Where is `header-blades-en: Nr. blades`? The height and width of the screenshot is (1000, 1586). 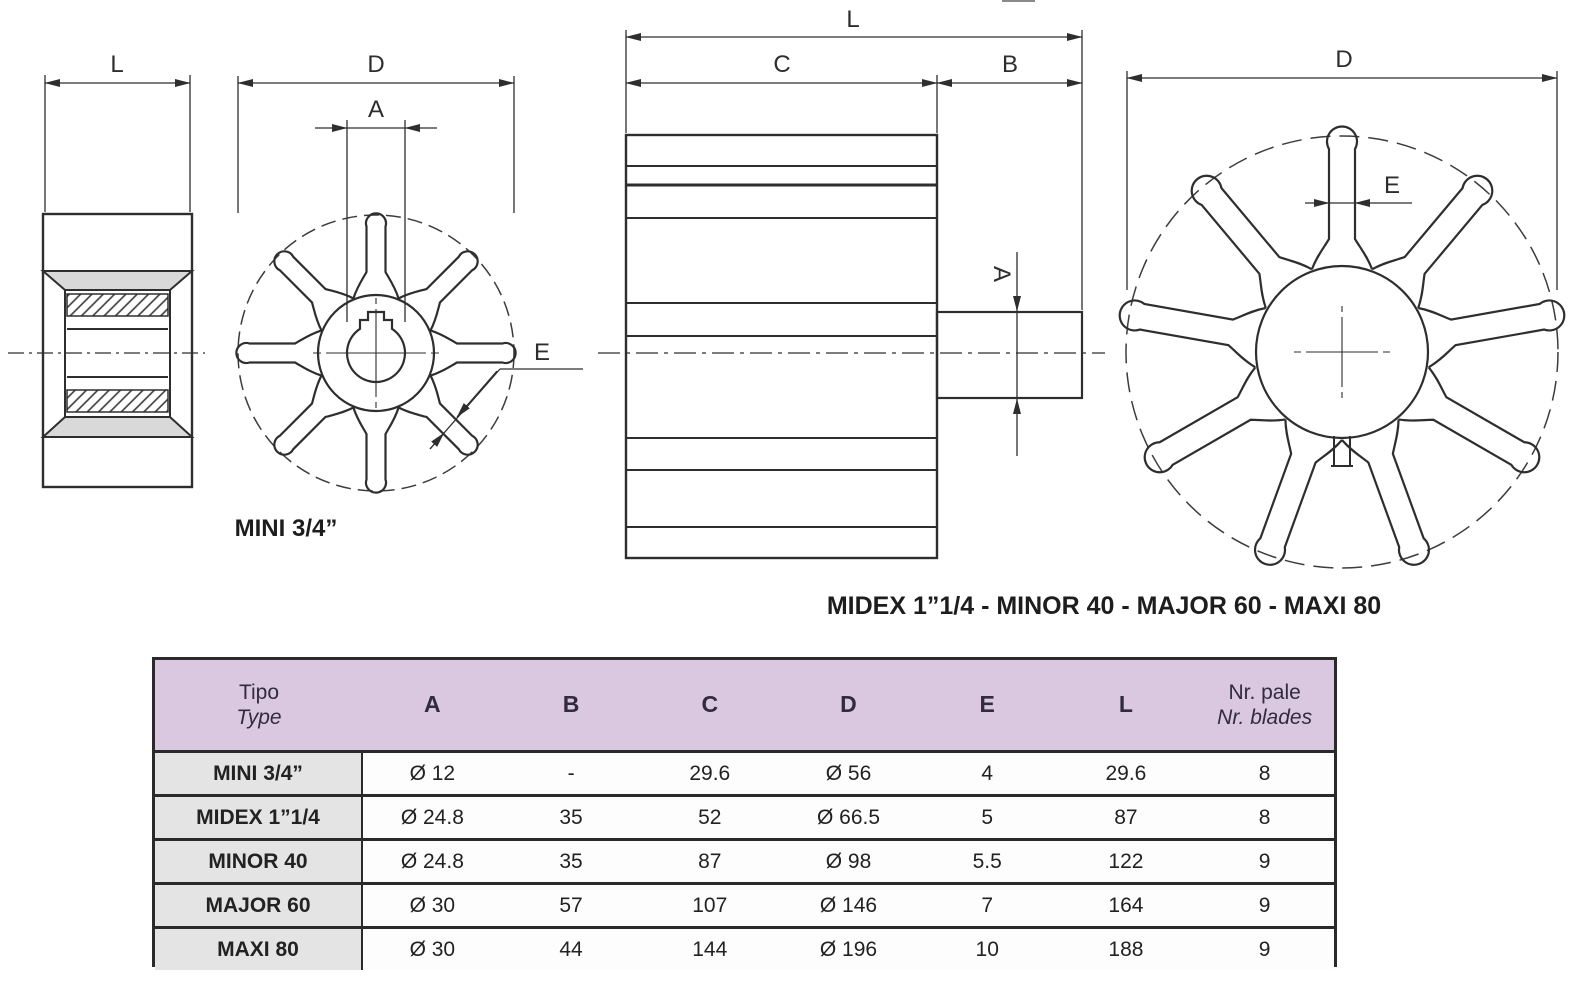
header-blades-en: Nr. blades is located at coordinates (1265, 717).